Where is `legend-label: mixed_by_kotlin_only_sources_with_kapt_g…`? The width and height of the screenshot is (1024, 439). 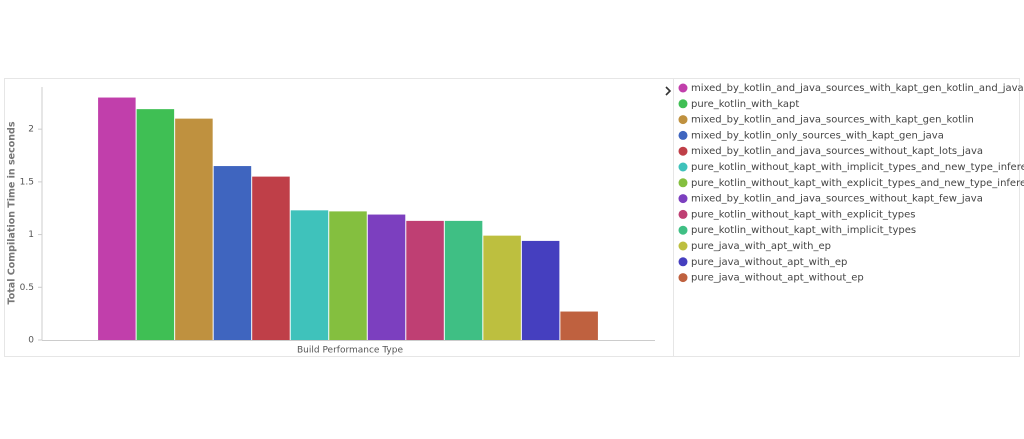 legend-label: mixed_by_kotlin_only_sources_with_kapt_g… is located at coordinates (817, 135).